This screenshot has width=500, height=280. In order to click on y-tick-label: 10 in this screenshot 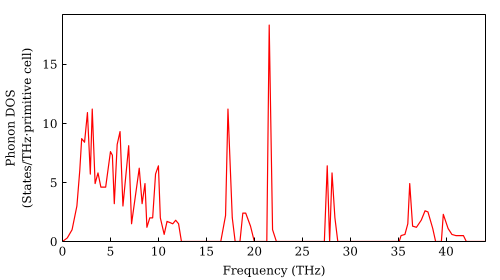, I will do `click(50, 123)`.